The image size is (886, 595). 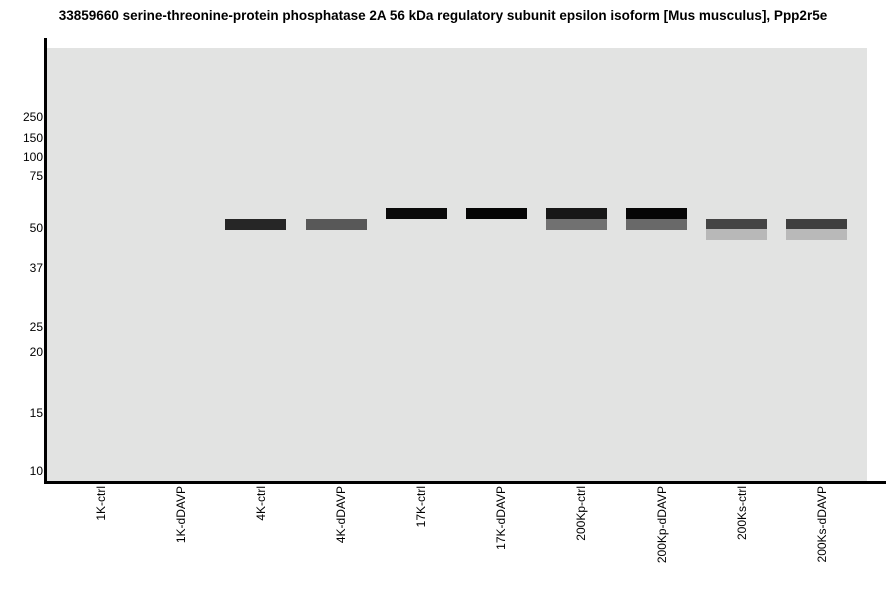 What do you see at coordinates (36, 268) in the screenshot?
I see `mw-marker-label: 37` at bounding box center [36, 268].